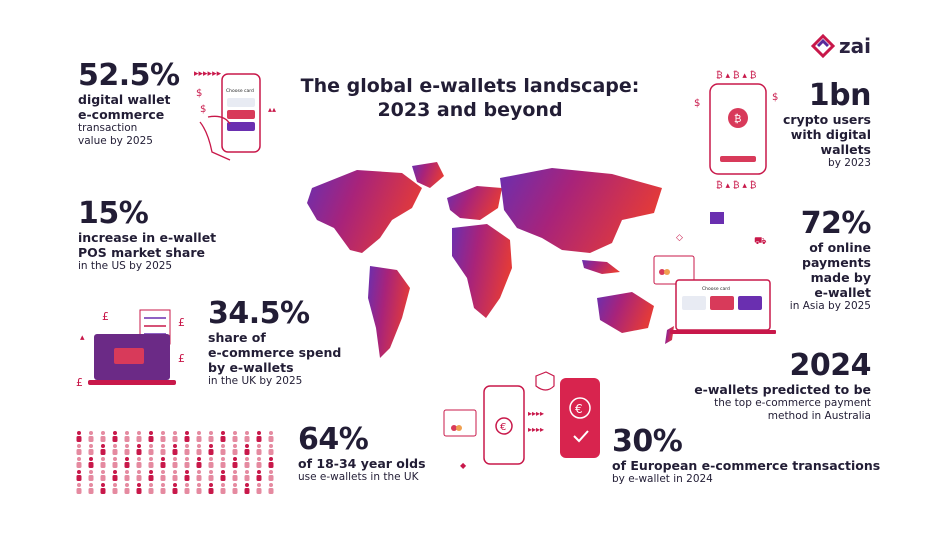 The width and height of the screenshot is (949, 534). What do you see at coordinates (819, 416) in the screenshot?
I see `stat-note: method in Australia` at bounding box center [819, 416].